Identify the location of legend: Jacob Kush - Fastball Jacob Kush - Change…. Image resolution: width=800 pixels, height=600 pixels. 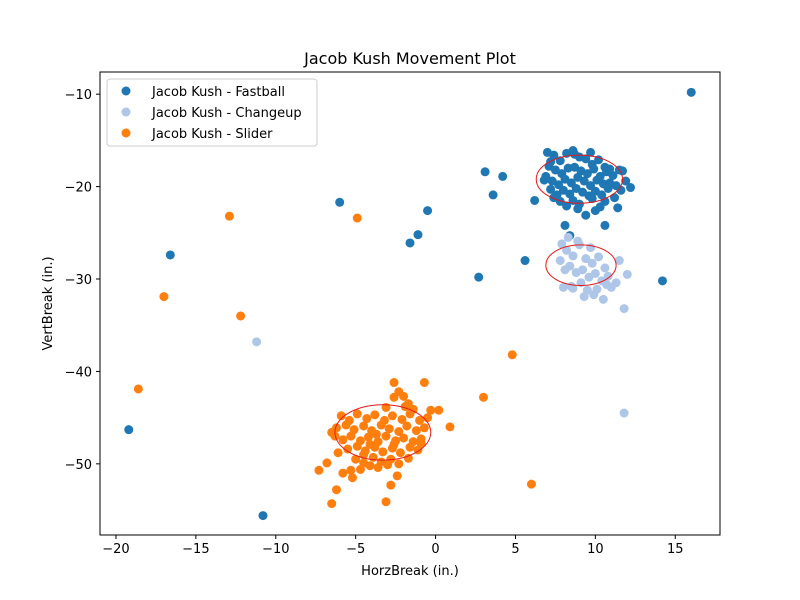
(212, 112).